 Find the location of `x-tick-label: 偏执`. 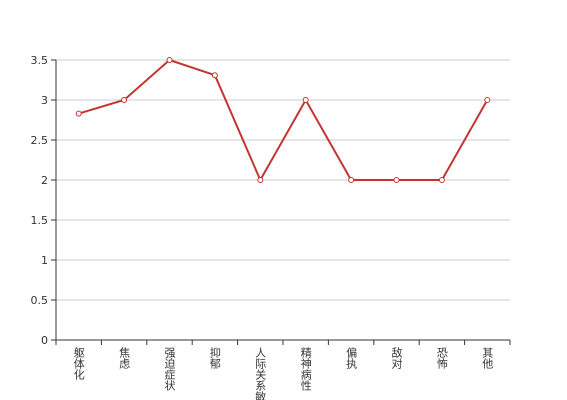

x-tick-label: 偏执 is located at coordinates (351, 358).